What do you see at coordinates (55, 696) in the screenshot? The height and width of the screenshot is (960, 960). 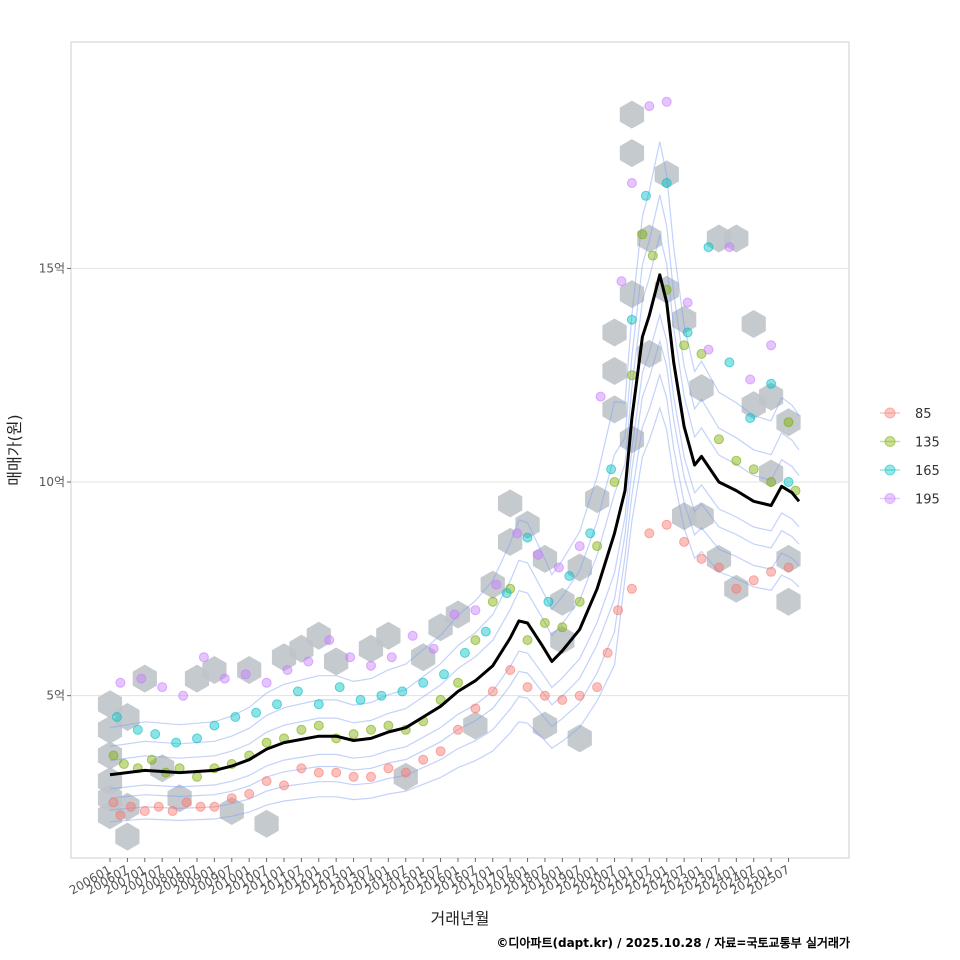 I see `y-tick-label: 5억` at bounding box center [55, 696].